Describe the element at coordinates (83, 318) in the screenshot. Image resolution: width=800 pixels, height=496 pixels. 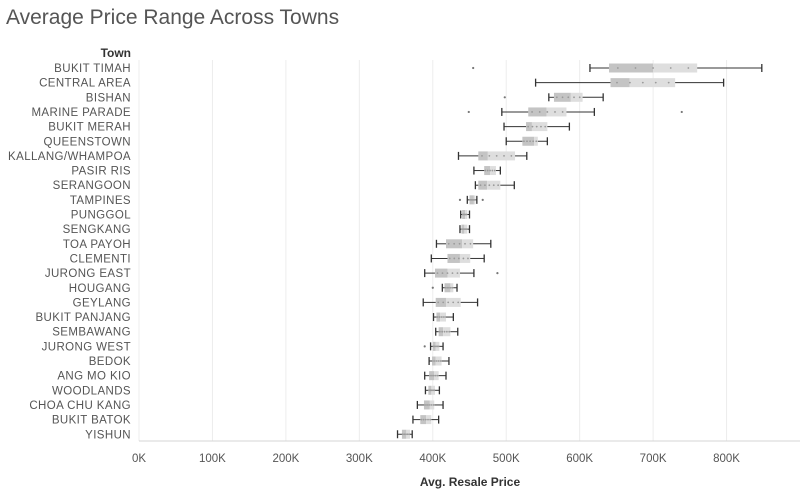
I see `town-label: BUKIT PANJANG` at that location.